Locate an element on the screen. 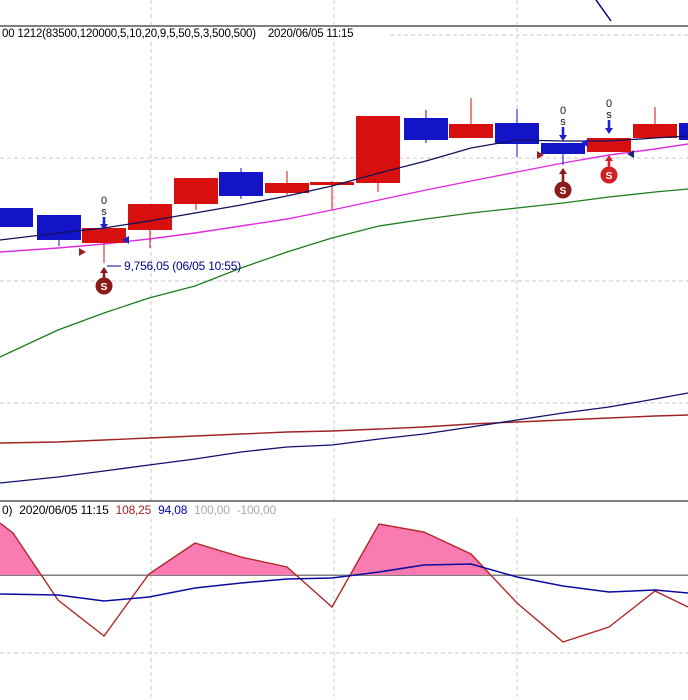  oscillator-fast-value: 108,25 is located at coordinates (133, 509).